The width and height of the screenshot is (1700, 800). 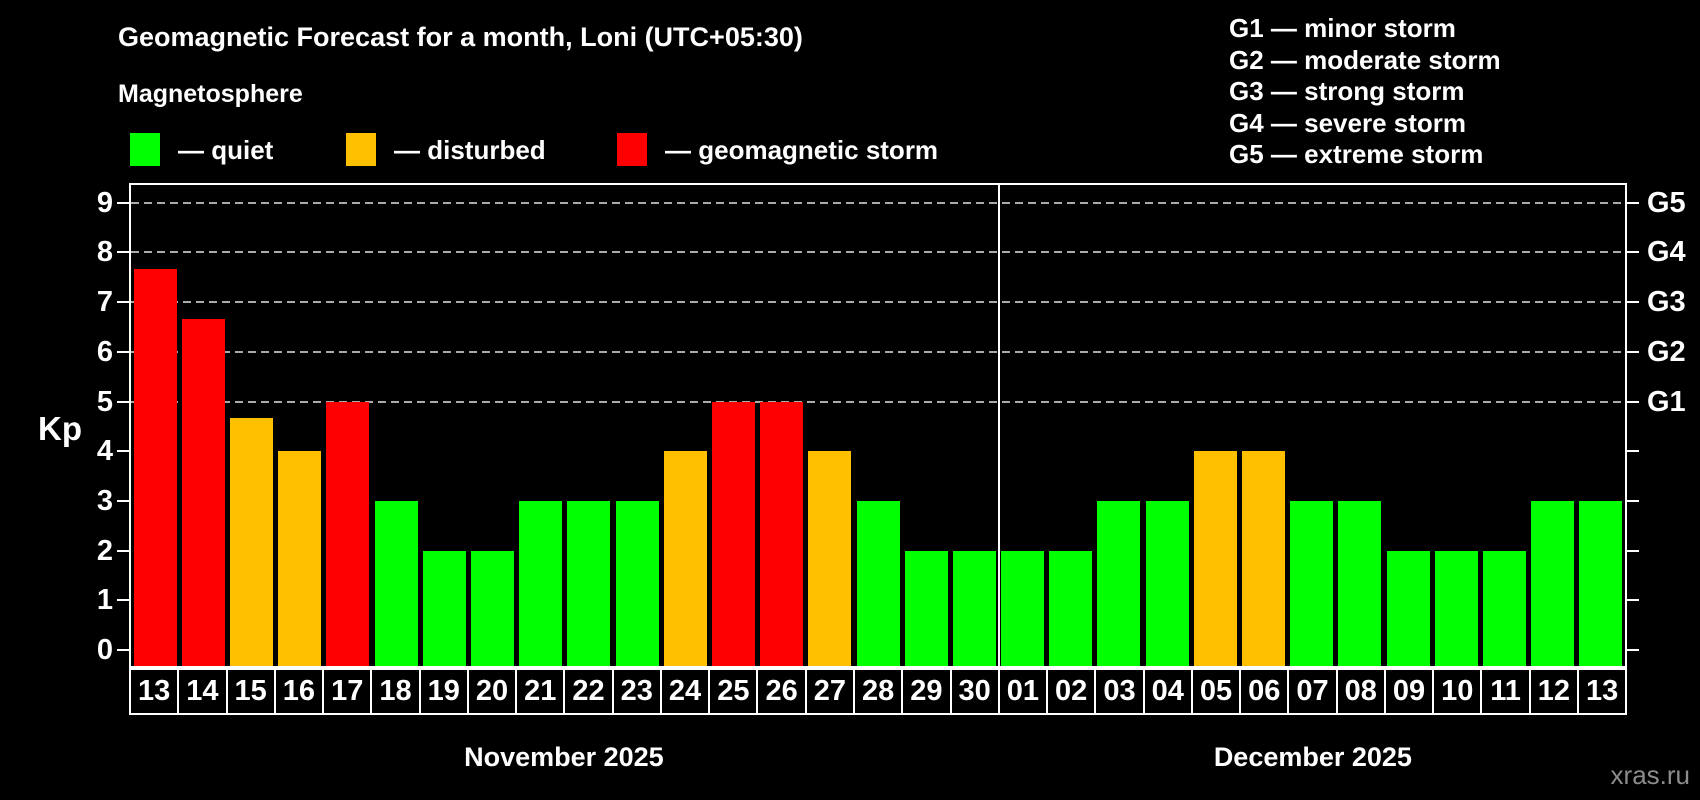 I want to click on date-cell: 22, so click(x=588, y=691).